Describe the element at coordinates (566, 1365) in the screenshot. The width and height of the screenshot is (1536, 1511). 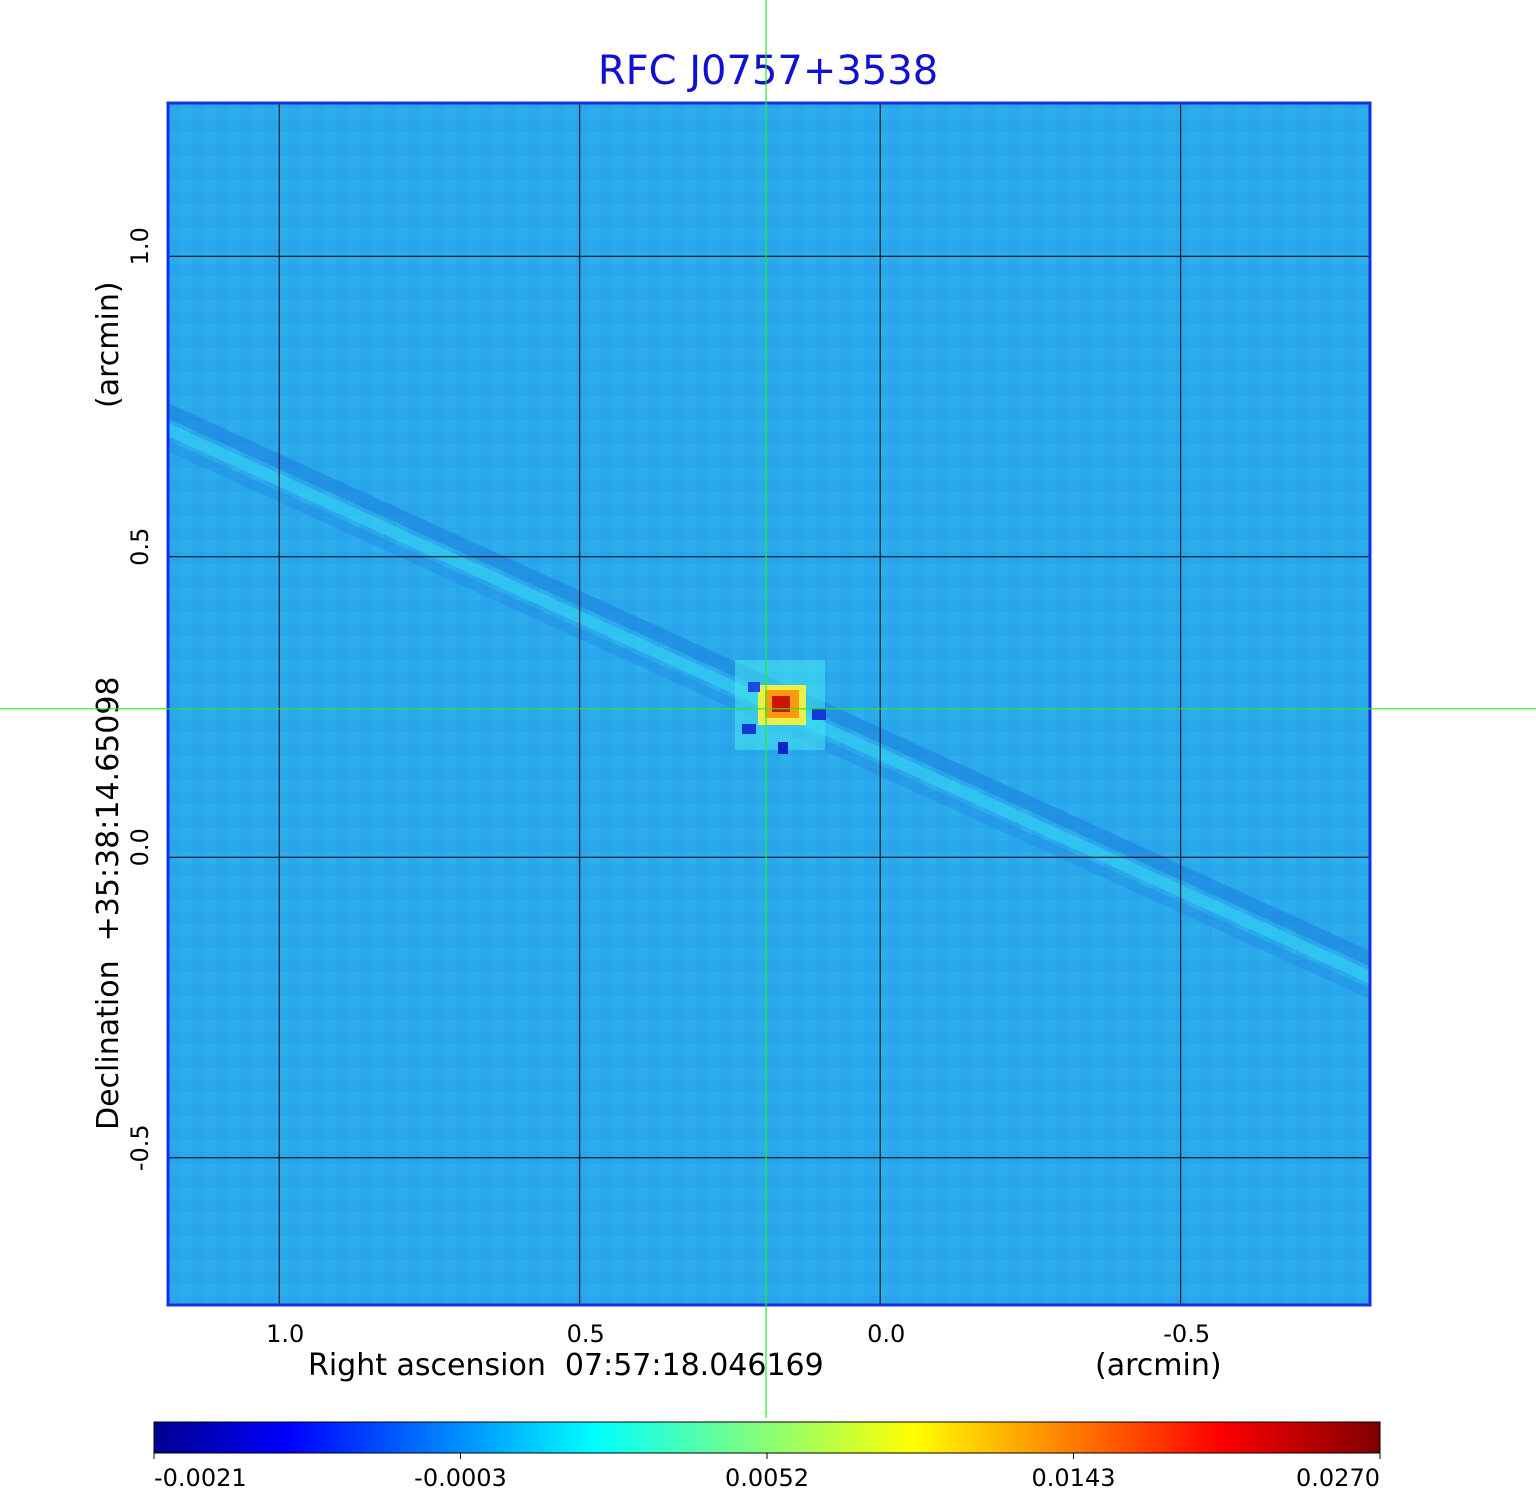
I see `x-axis-label: Right ascension 07:57:18.046169` at that location.